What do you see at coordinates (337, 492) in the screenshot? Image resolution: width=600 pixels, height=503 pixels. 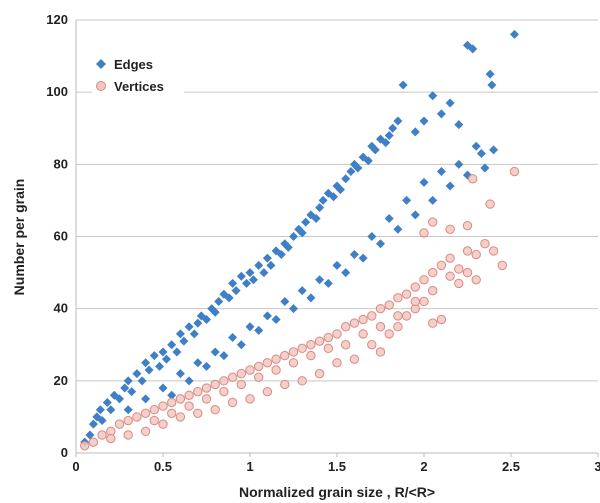 I see `x-axis-title: Normalized grain size , R/<R>` at bounding box center [337, 492].